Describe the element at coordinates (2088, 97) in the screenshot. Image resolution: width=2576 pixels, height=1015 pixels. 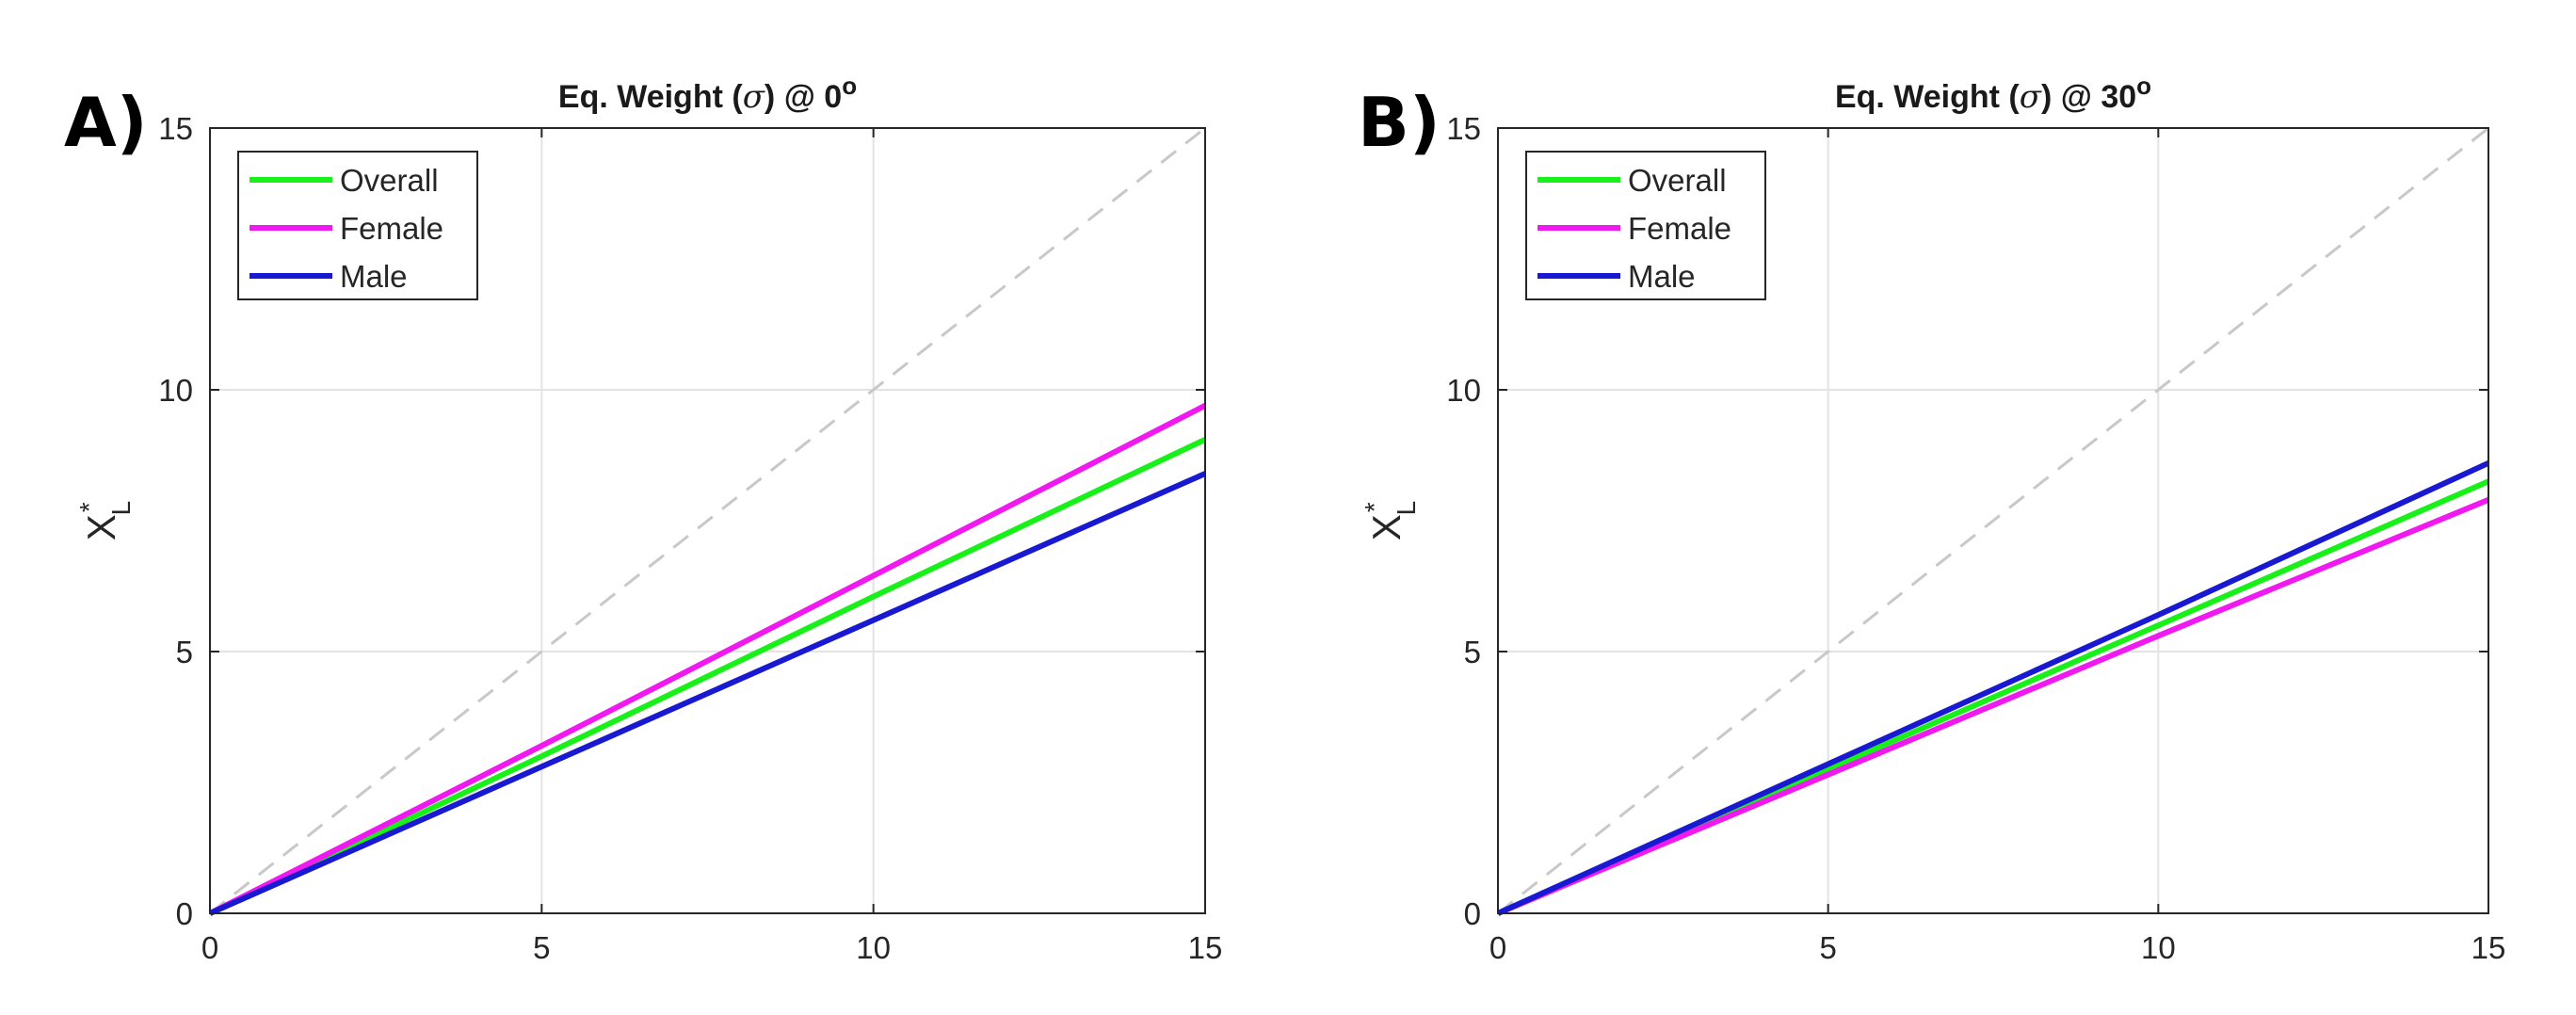
I see `title-angle: ) @ 30` at that location.